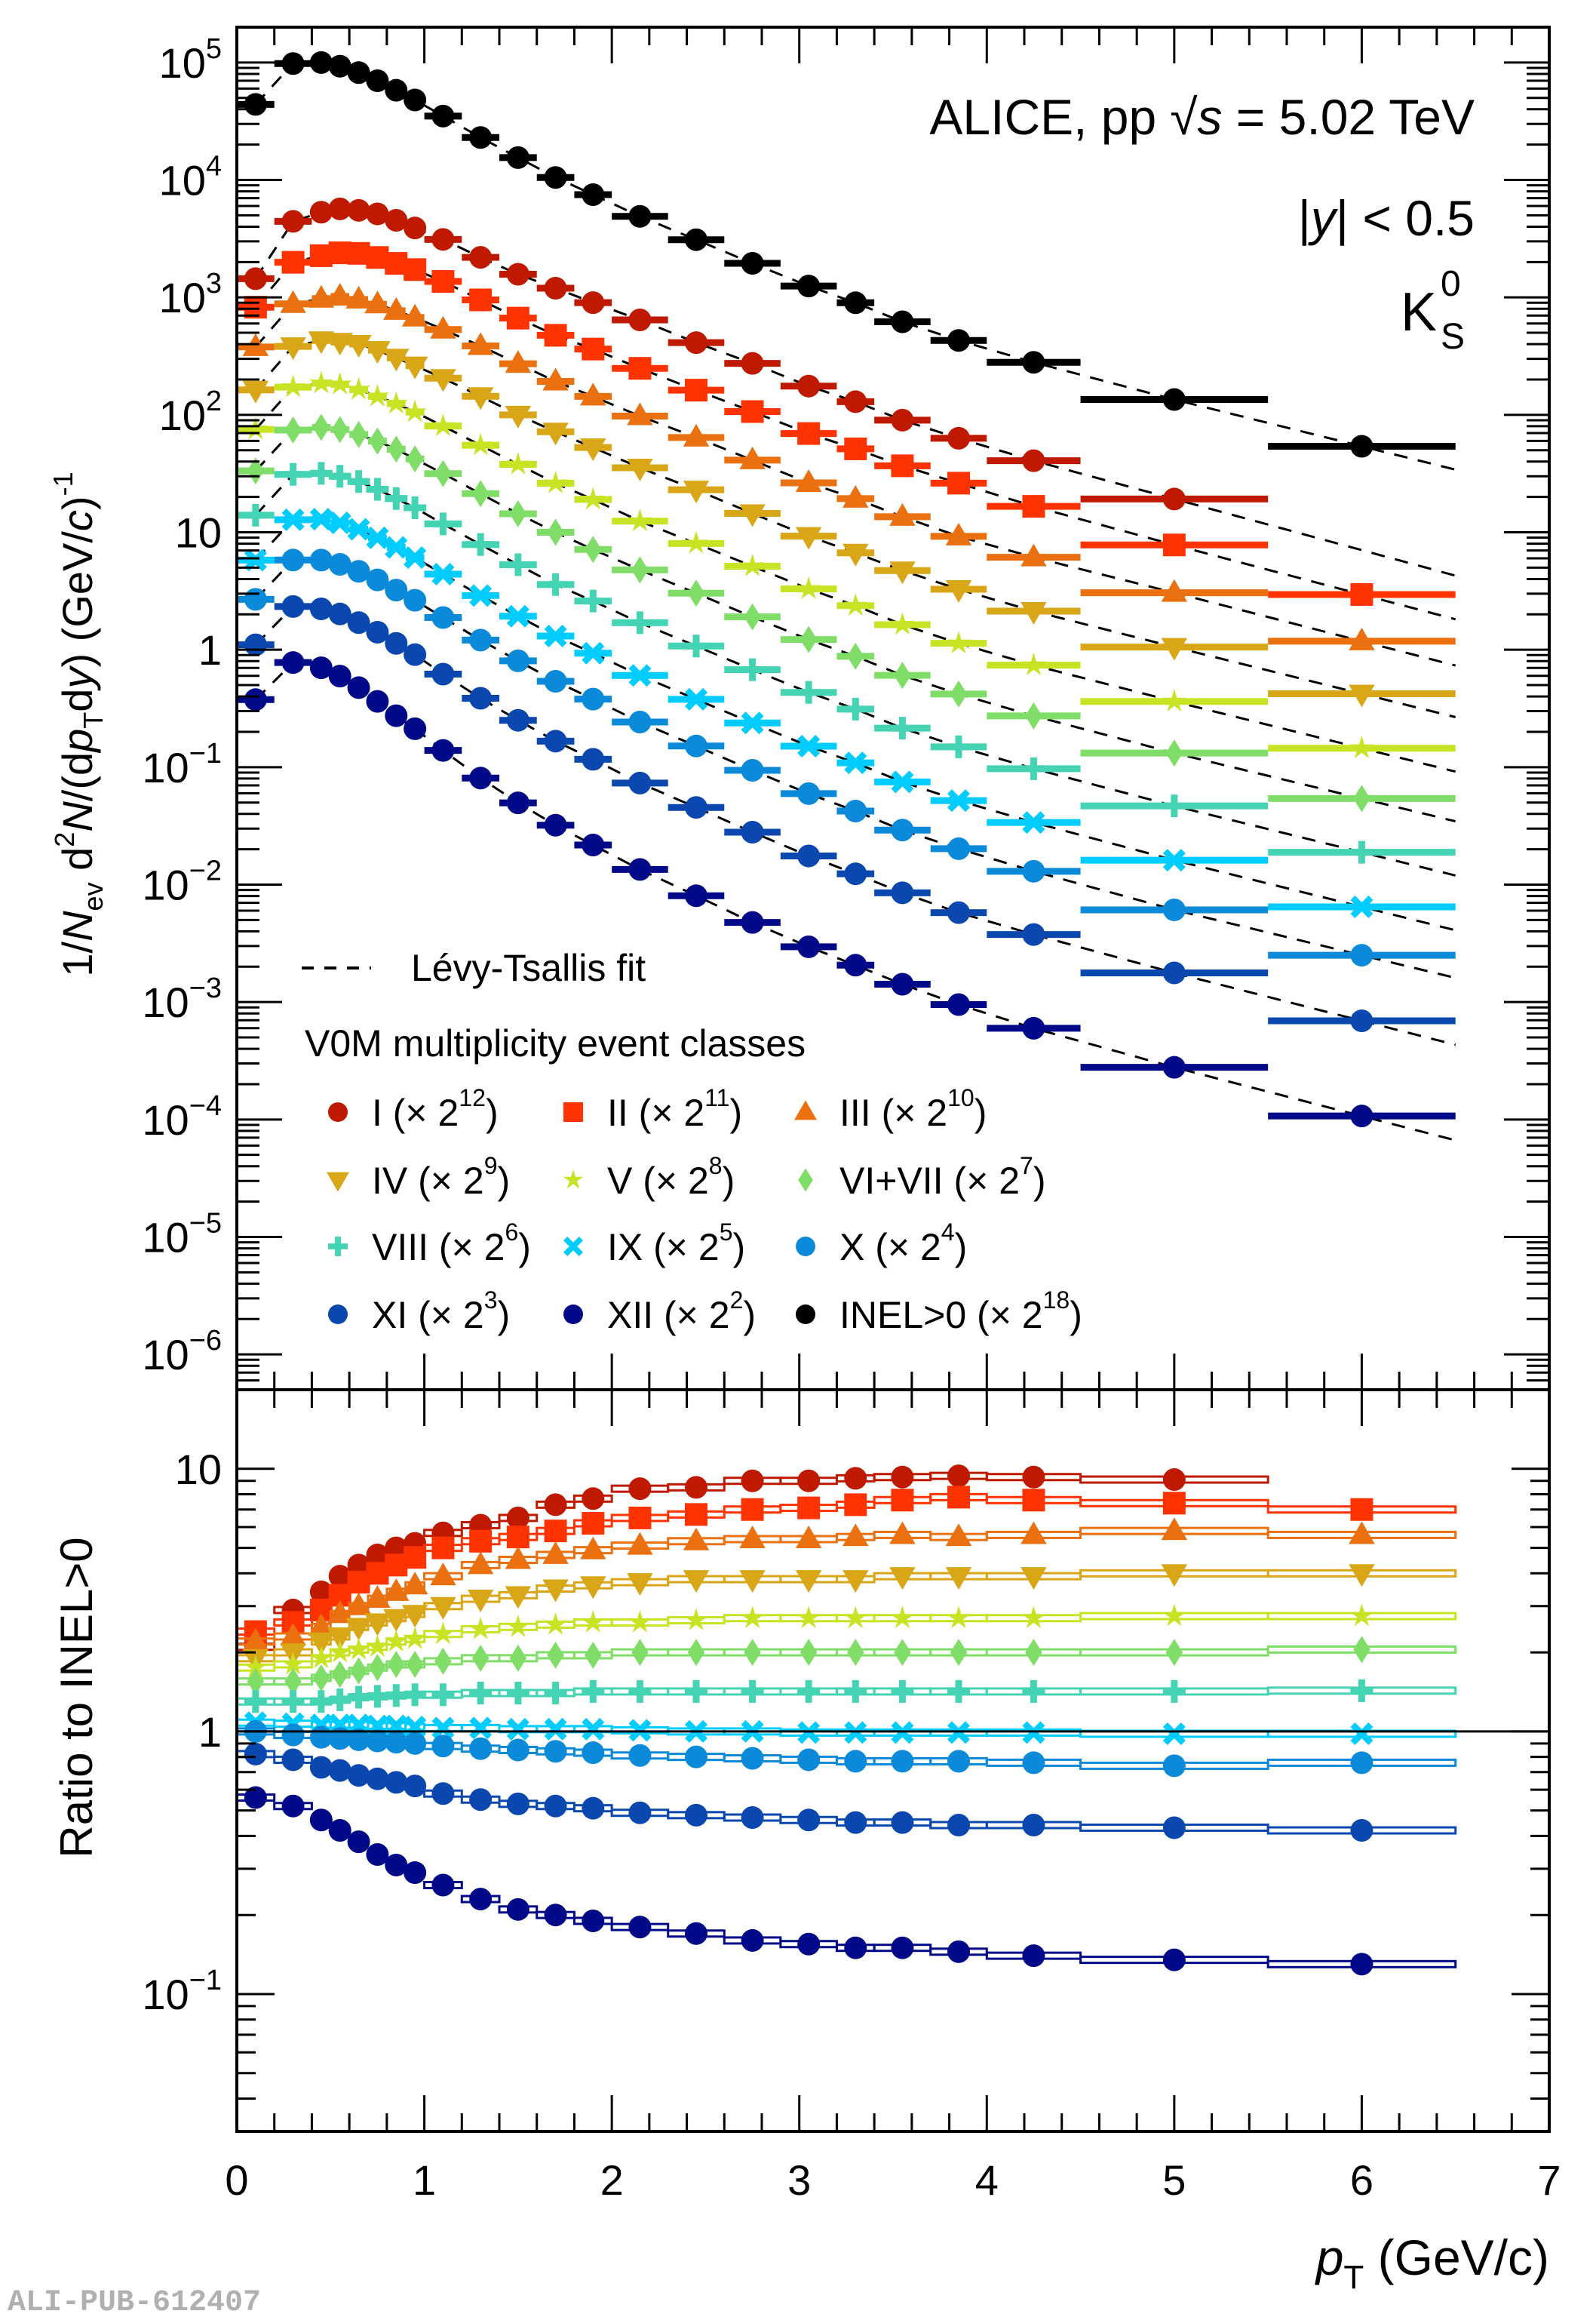  I want to click on top-y-axis-title: 1/Nev d2N/(dpTdy) (GeV/c)-1, so click(78, 724).